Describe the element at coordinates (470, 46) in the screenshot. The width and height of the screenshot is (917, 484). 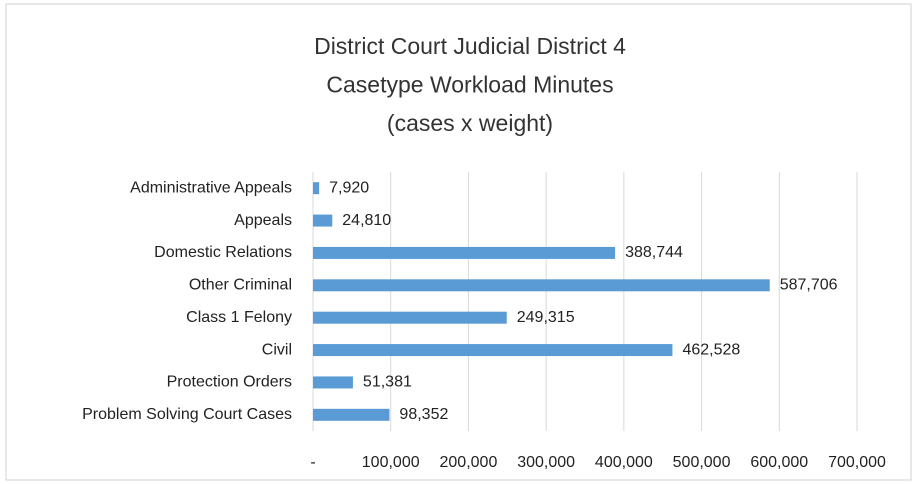
I see `chart-title: District Court Judicial District 4` at that location.